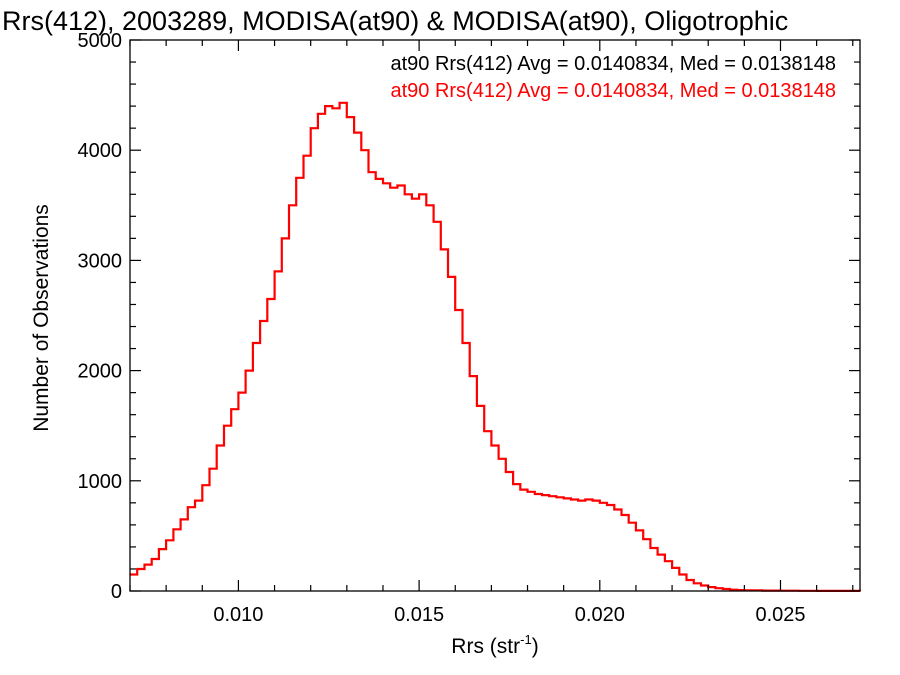  What do you see at coordinates (100, 482) in the screenshot?
I see `y-tick-label: 1000` at bounding box center [100, 482].